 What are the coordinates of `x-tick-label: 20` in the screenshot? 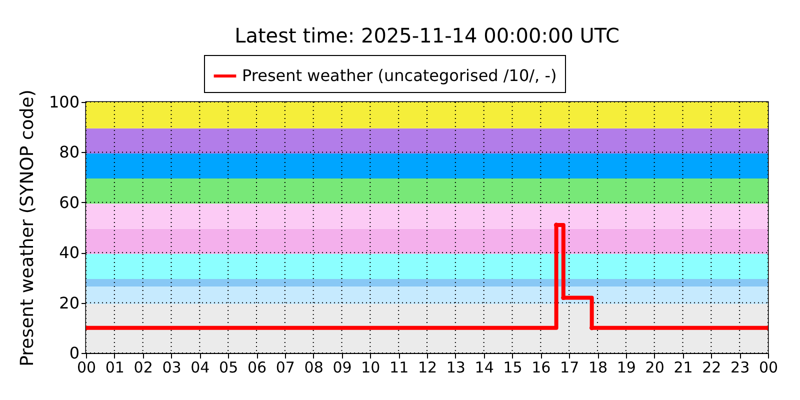 It's located at (654, 367).